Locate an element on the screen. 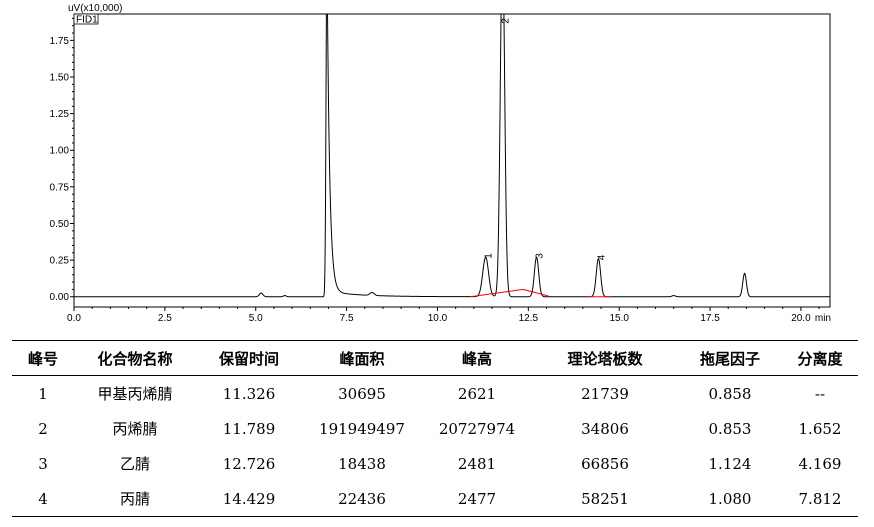 Image resolution: width=874 pixels, height=527 pixels. x-tick-label: 12.5 is located at coordinates (529, 318).